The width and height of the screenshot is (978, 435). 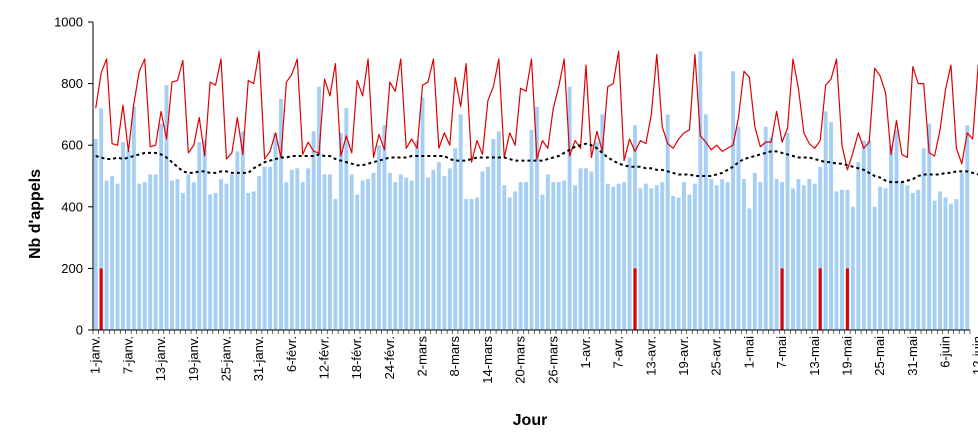 I want to click on y-tick-label: 0, so click(x=79, y=330).